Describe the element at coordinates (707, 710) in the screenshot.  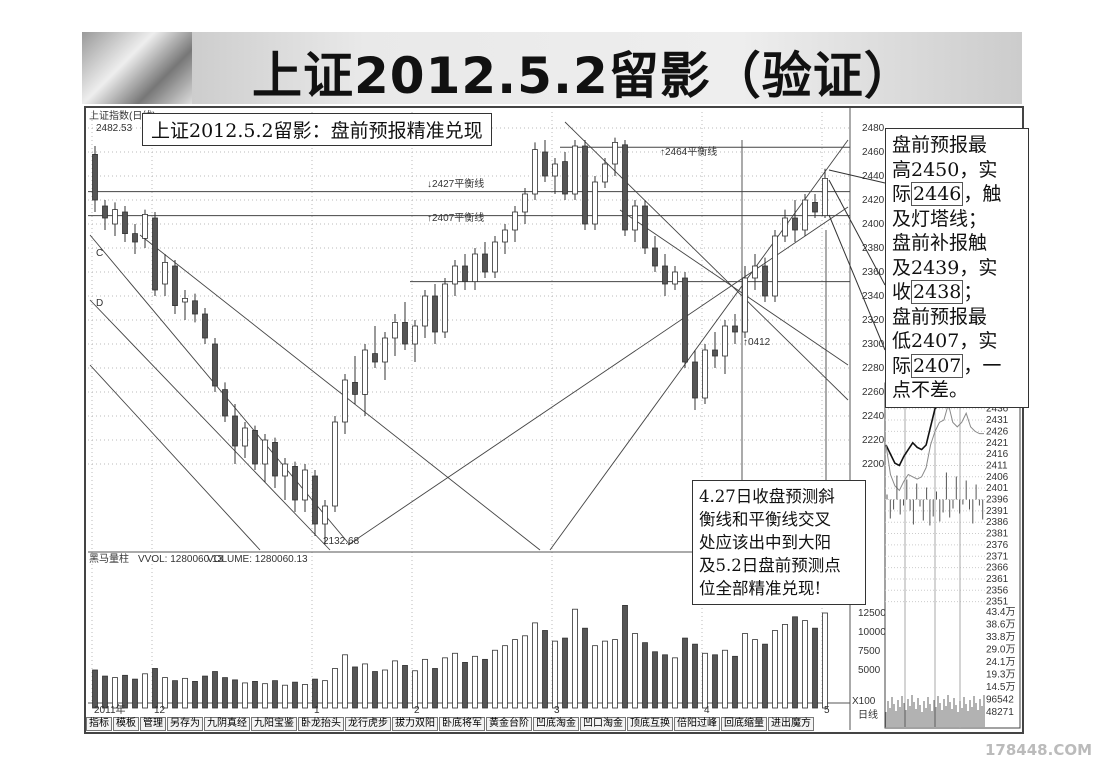
I see `month-label: 4` at that location.